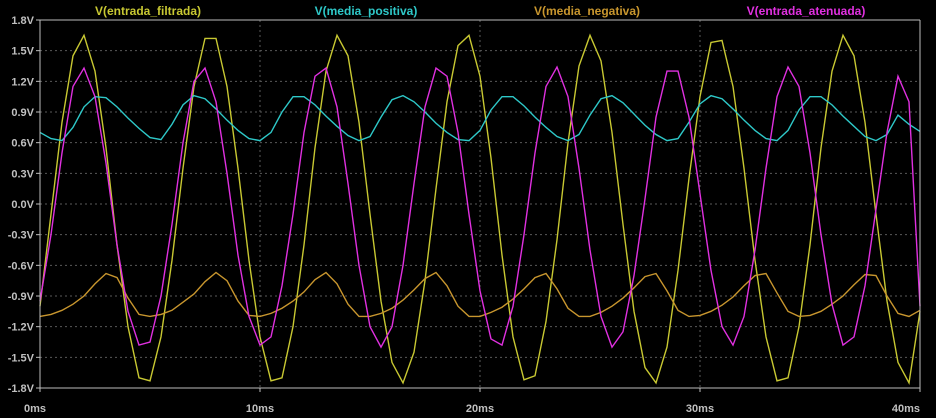 This screenshot has height=418, width=936. I want to click on y-tick-label: 1.5V, so click(22, 52).